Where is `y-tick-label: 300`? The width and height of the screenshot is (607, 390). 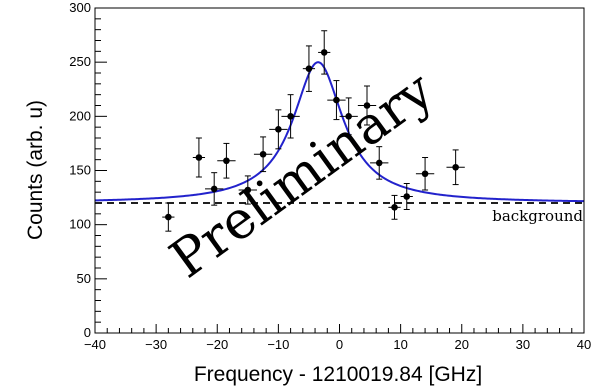 y-tick-label: 300 is located at coordinates (80, 7).